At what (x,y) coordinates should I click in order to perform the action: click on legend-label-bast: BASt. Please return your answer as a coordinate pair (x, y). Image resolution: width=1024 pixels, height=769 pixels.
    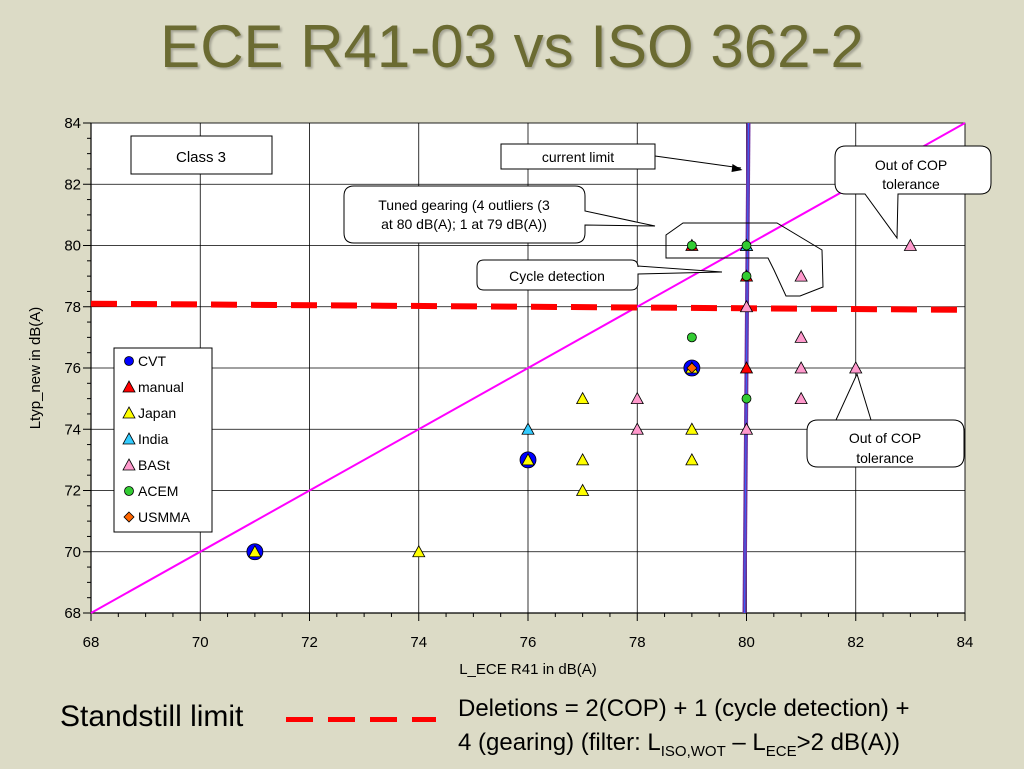
    Looking at the image, I should click on (154, 465).